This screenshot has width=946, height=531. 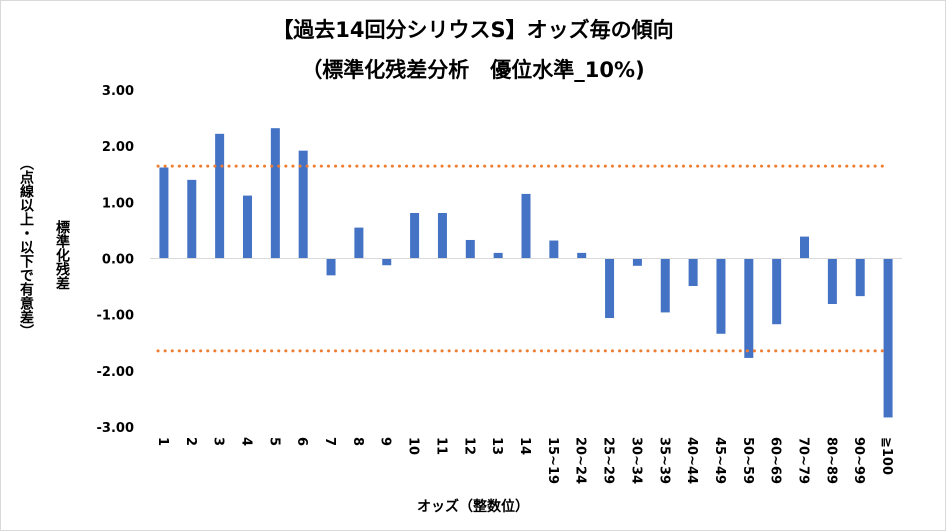 I want to click on x-tick-label: 9, so click(x=385, y=441).